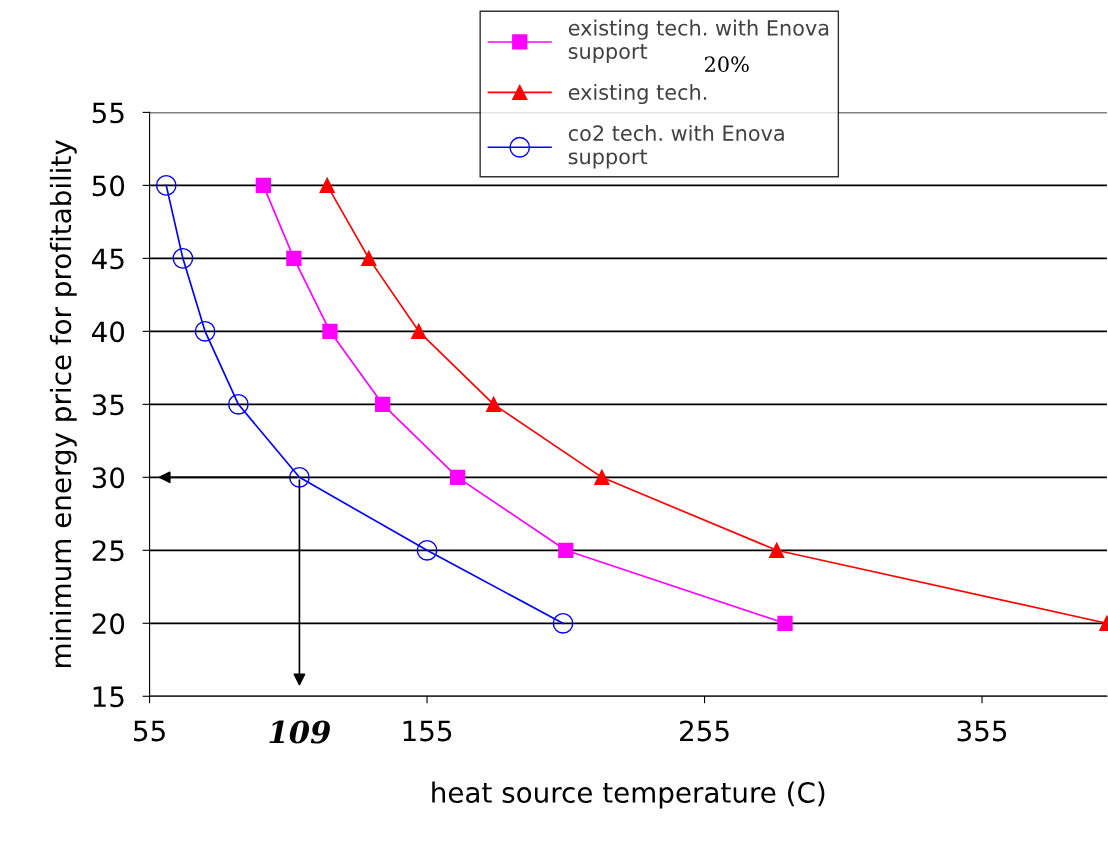  What do you see at coordinates (704, 731) in the screenshot?
I see `x-tick-label: 255` at bounding box center [704, 731].